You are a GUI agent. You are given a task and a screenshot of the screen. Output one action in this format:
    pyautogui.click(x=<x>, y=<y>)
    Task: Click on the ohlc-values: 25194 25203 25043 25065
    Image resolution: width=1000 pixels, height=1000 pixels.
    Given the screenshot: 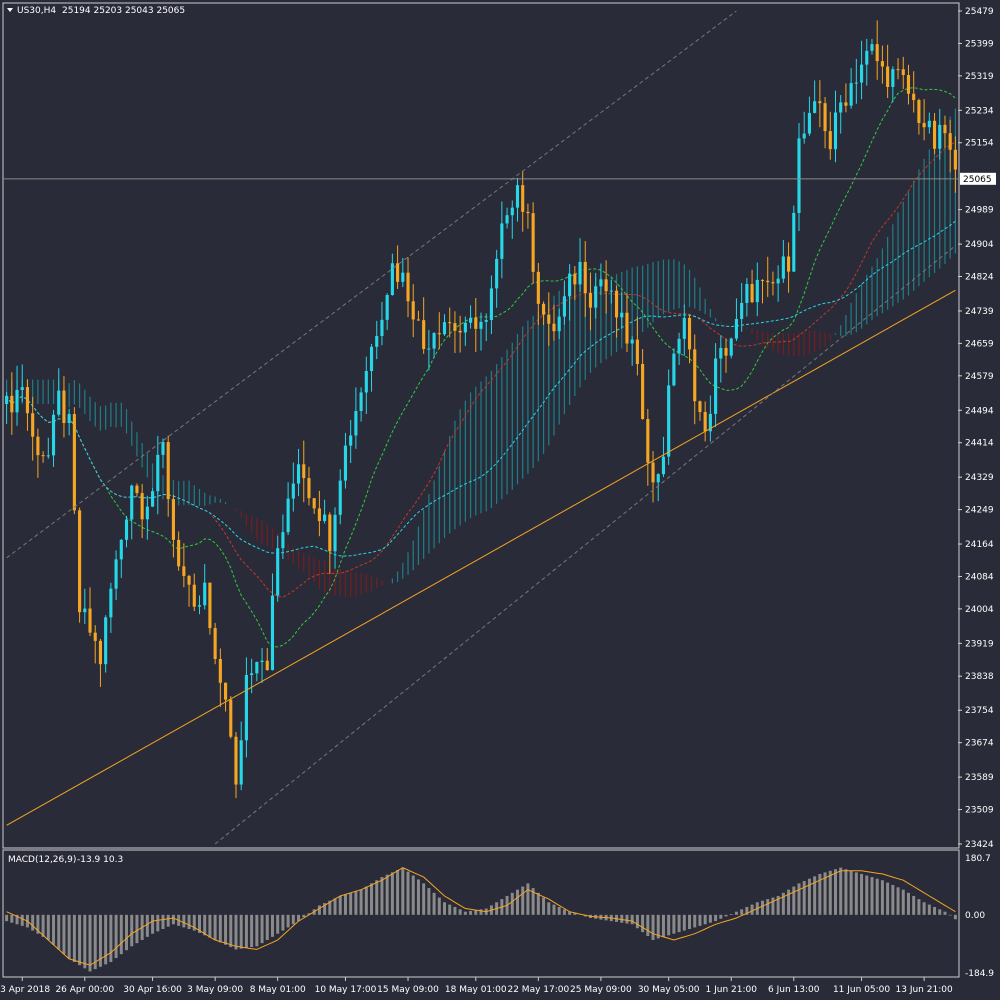 What is the action you would take?
    pyautogui.click(x=123, y=11)
    